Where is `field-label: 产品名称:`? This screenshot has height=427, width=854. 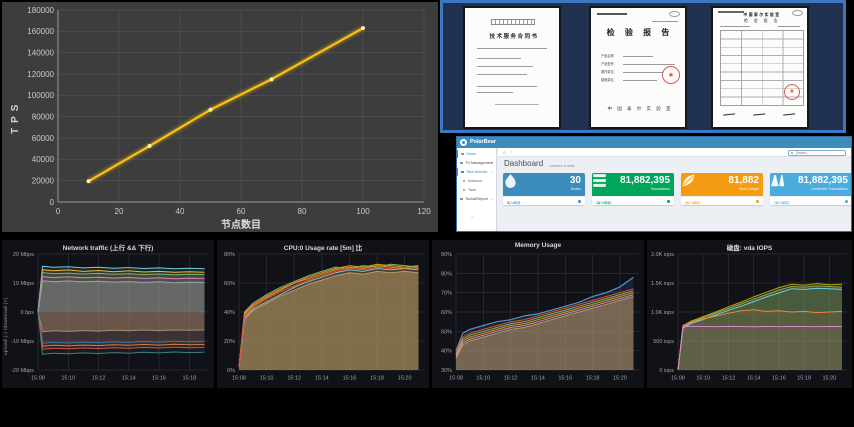
field-label: 产品名称: is located at coordinates (608, 56).